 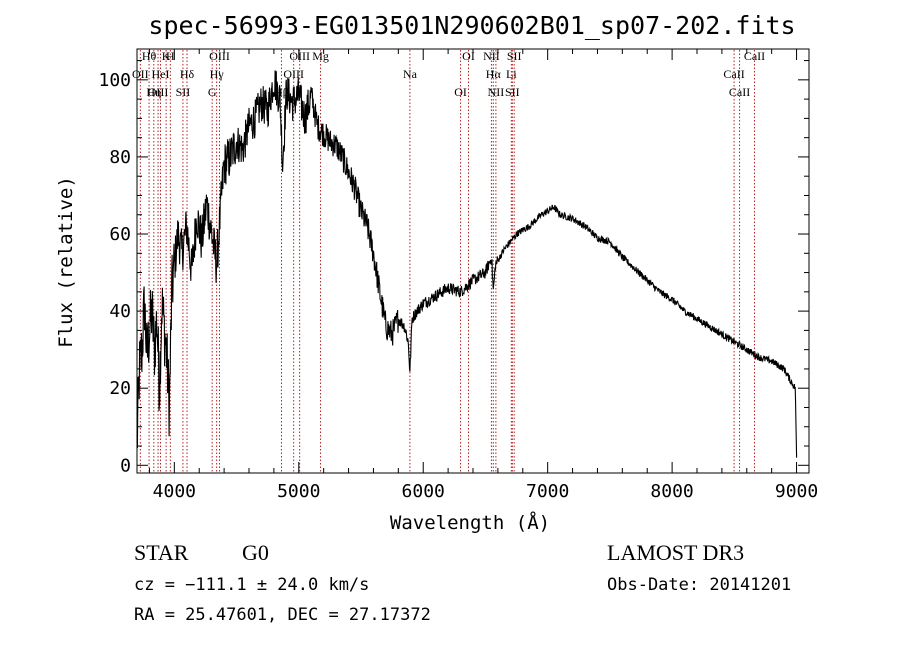 What do you see at coordinates (120, 311) in the screenshot?
I see `y-tick-label: 40` at bounding box center [120, 311].